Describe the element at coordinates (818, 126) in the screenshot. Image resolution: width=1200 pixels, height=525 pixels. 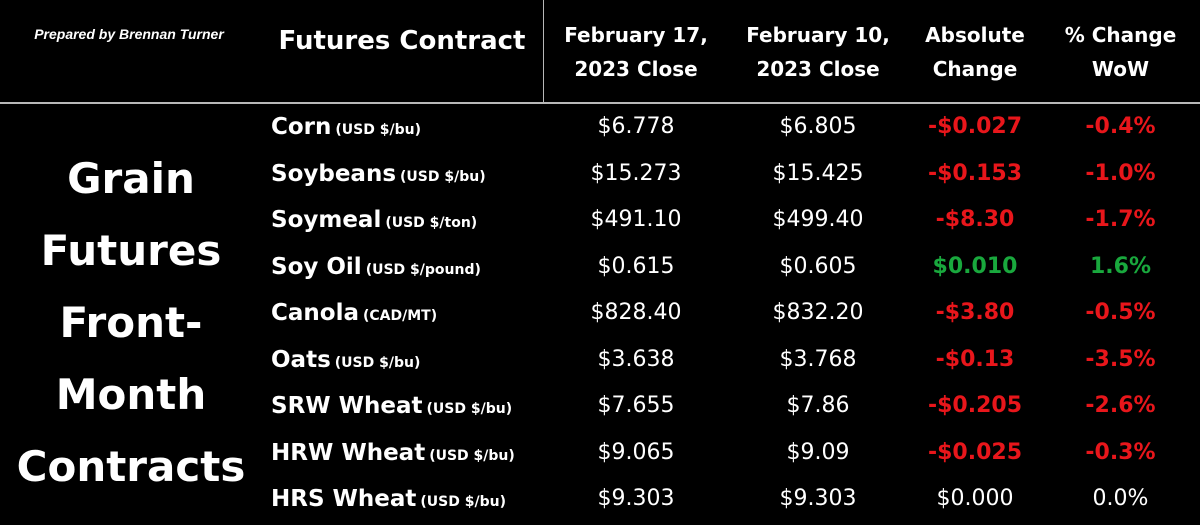
I see `feb10-close-value: $6.805` at that location.